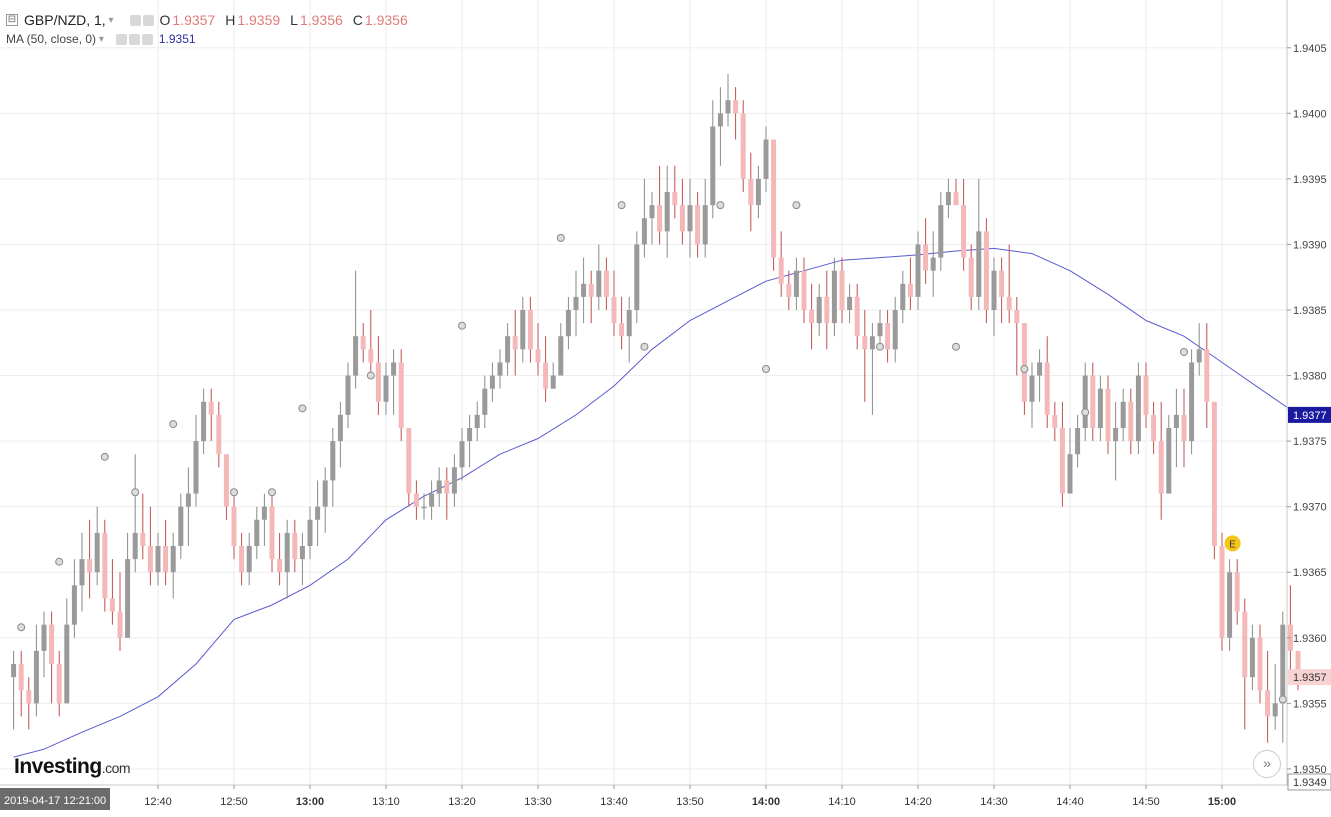 The width and height of the screenshot is (1331, 817). I want to click on event-marker-label: E, so click(1232, 544).